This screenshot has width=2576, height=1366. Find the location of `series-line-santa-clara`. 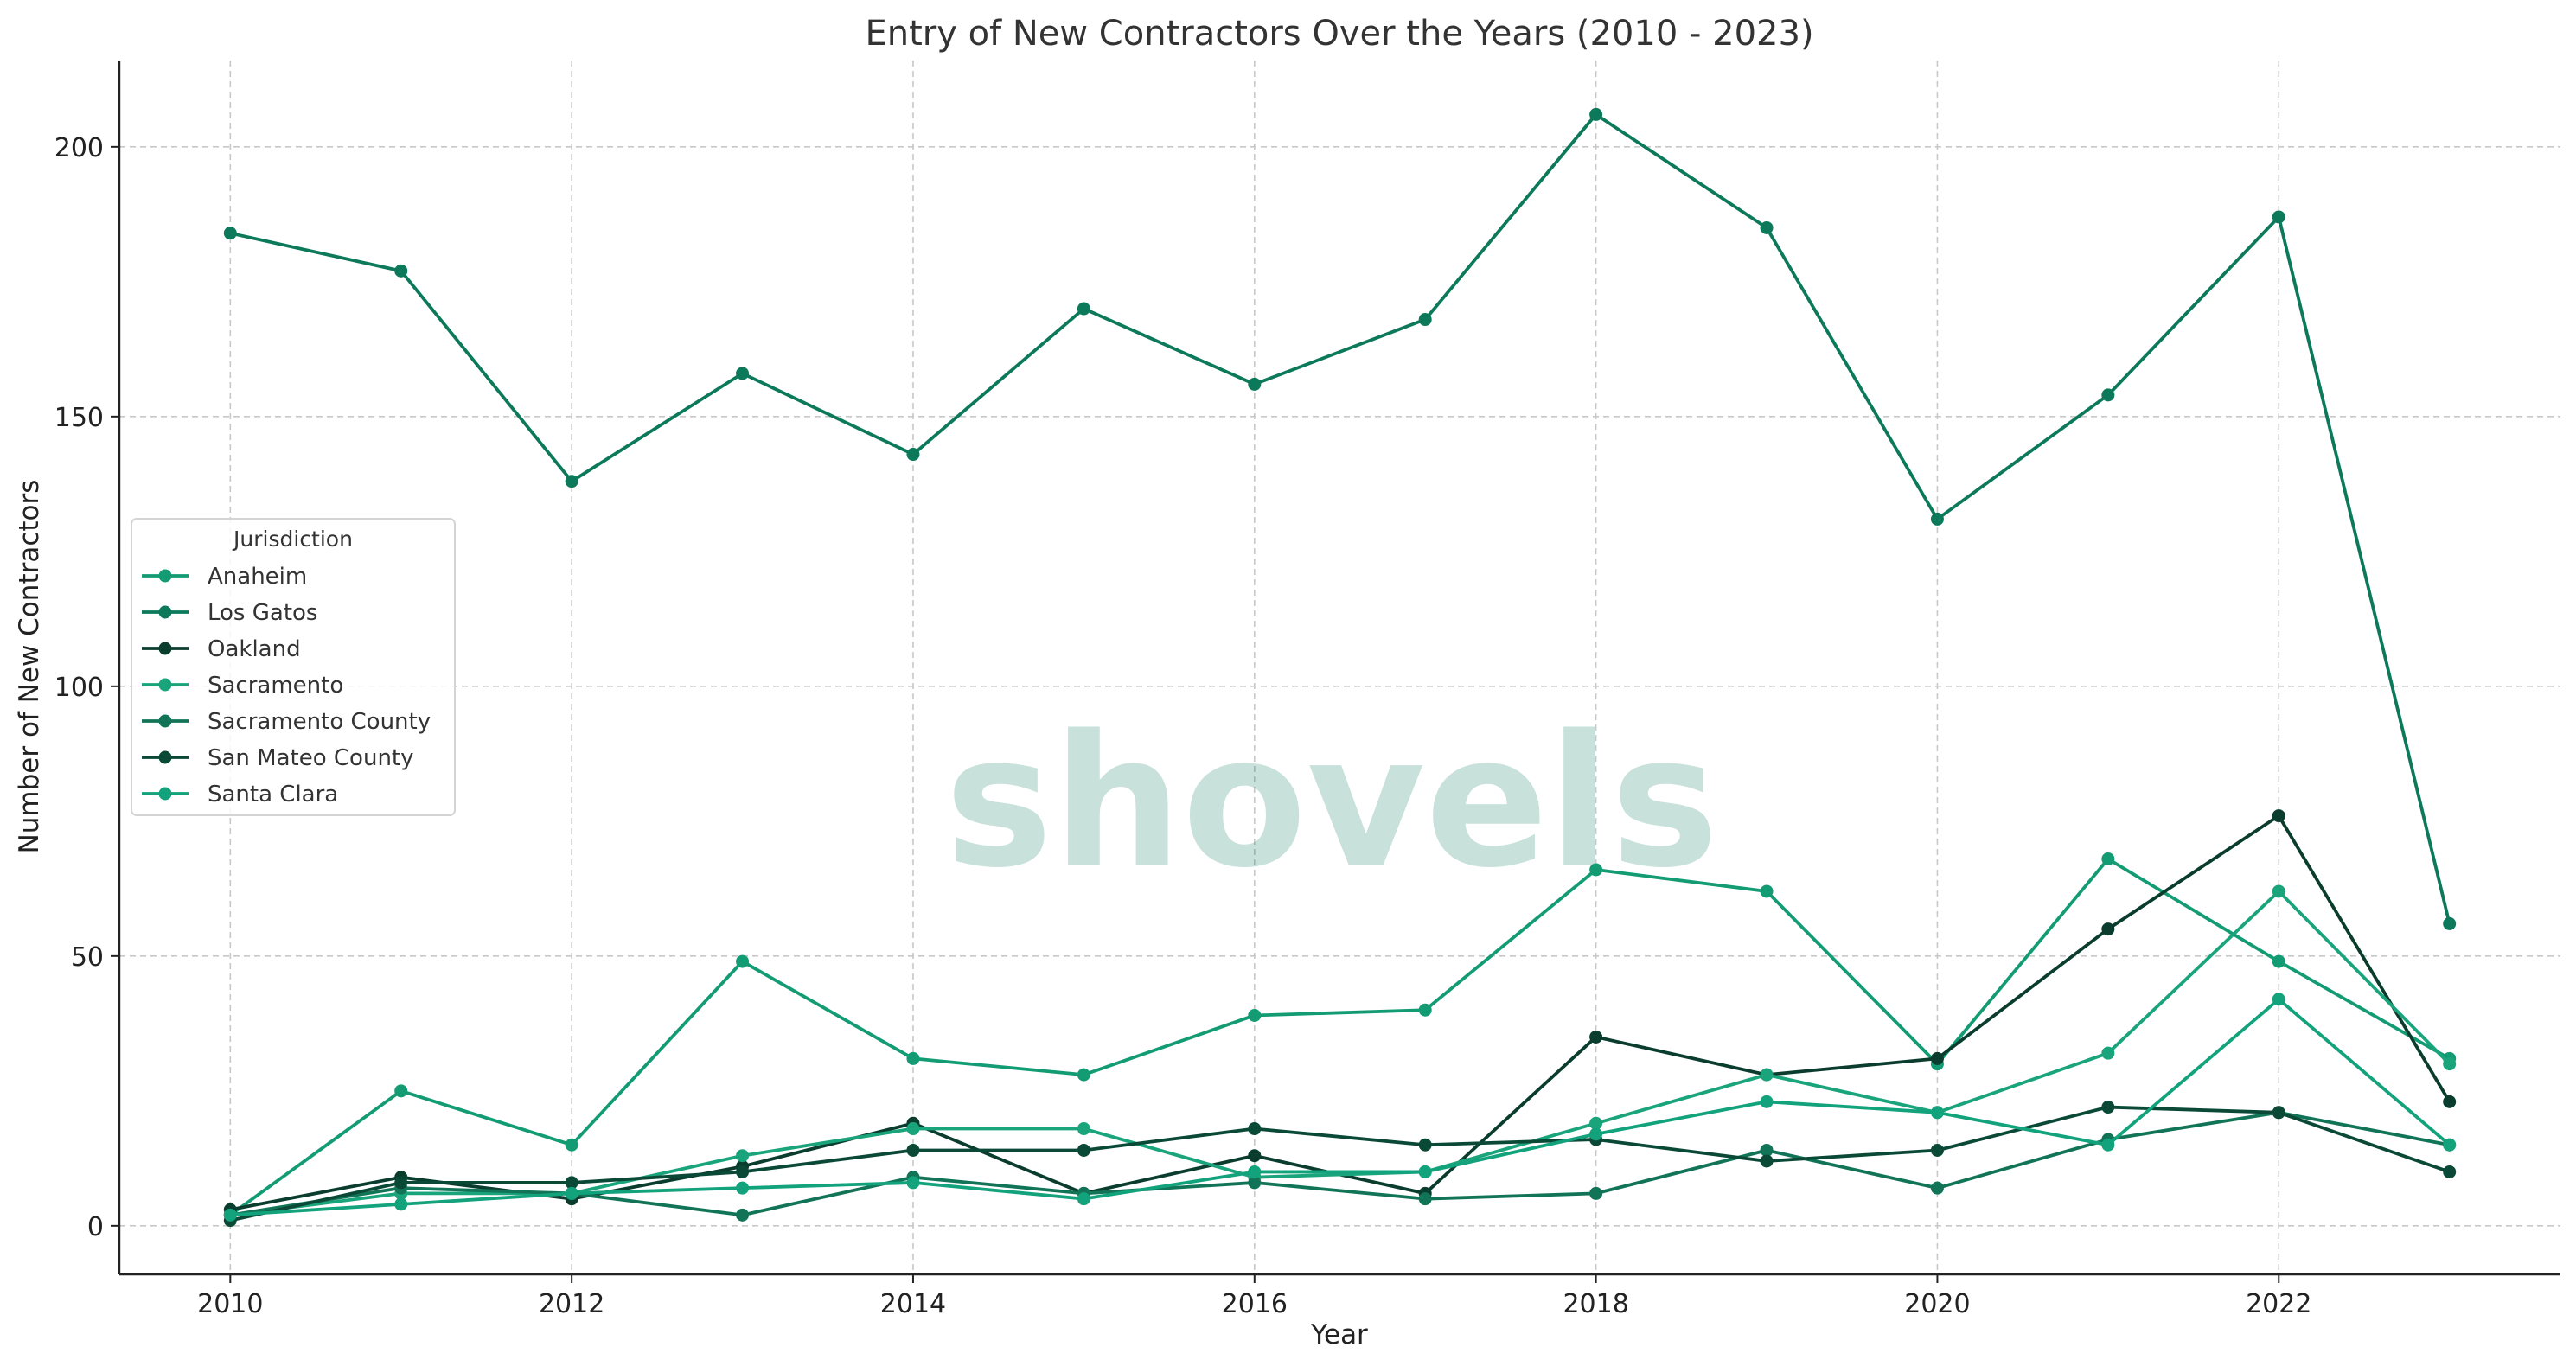

series-line-santa-clara is located at coordinates (1341, 1107).